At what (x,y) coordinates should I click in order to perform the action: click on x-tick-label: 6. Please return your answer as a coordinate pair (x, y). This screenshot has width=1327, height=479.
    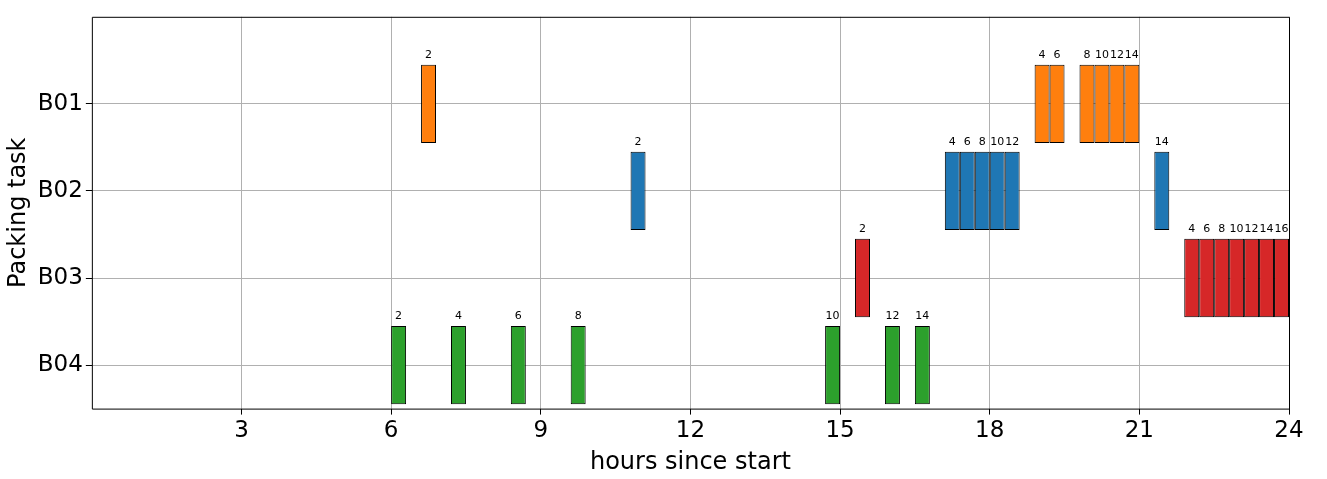
    Looking at the image, I should click on (391, 429).